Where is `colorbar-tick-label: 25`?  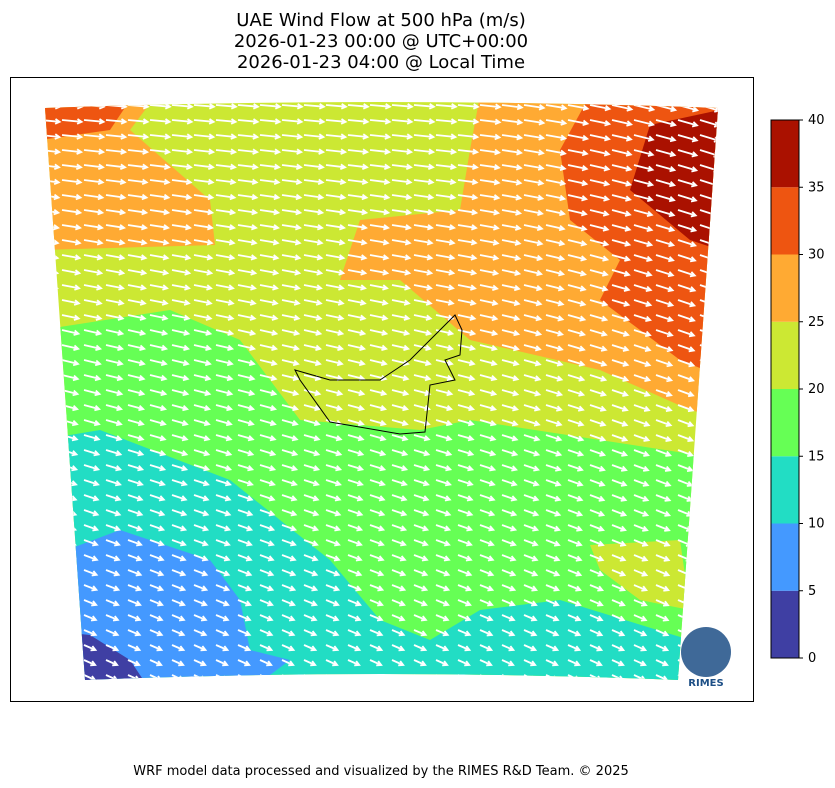 colorbar-tick-label: 25 is located at coordinates (816, 322).